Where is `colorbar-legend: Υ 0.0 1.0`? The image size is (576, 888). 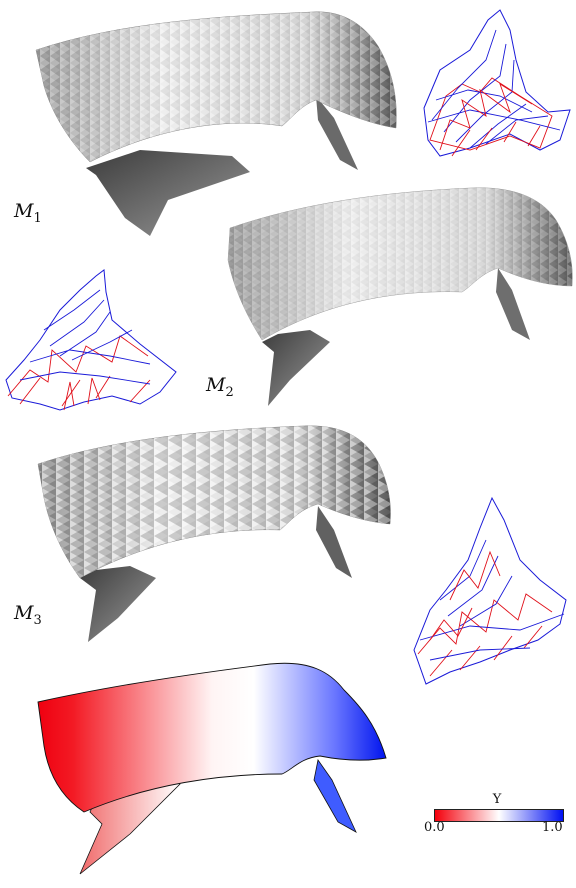 colorbar-legend: Υ 0.0 1.0 is located at coordinates (497, 822).